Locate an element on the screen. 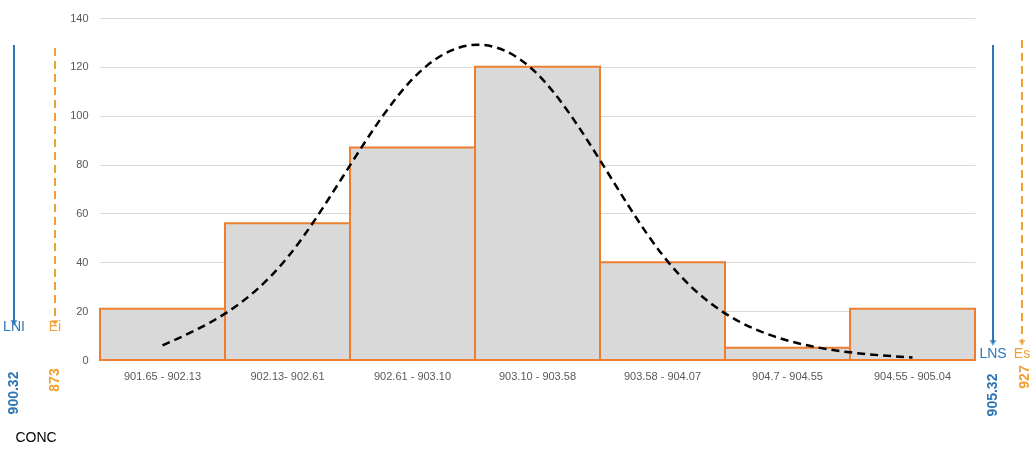  text: 873 is located at coordinates (54, 380).